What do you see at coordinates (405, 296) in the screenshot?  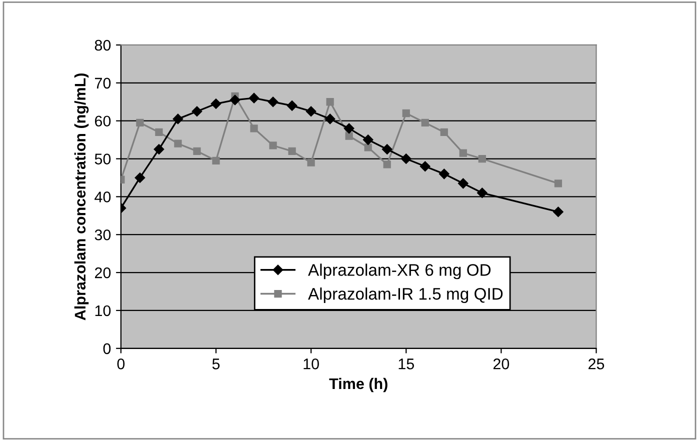 I see `legend-label: Alprazolam-IR 1.5 mg QID` at bounding box center [405, 296].